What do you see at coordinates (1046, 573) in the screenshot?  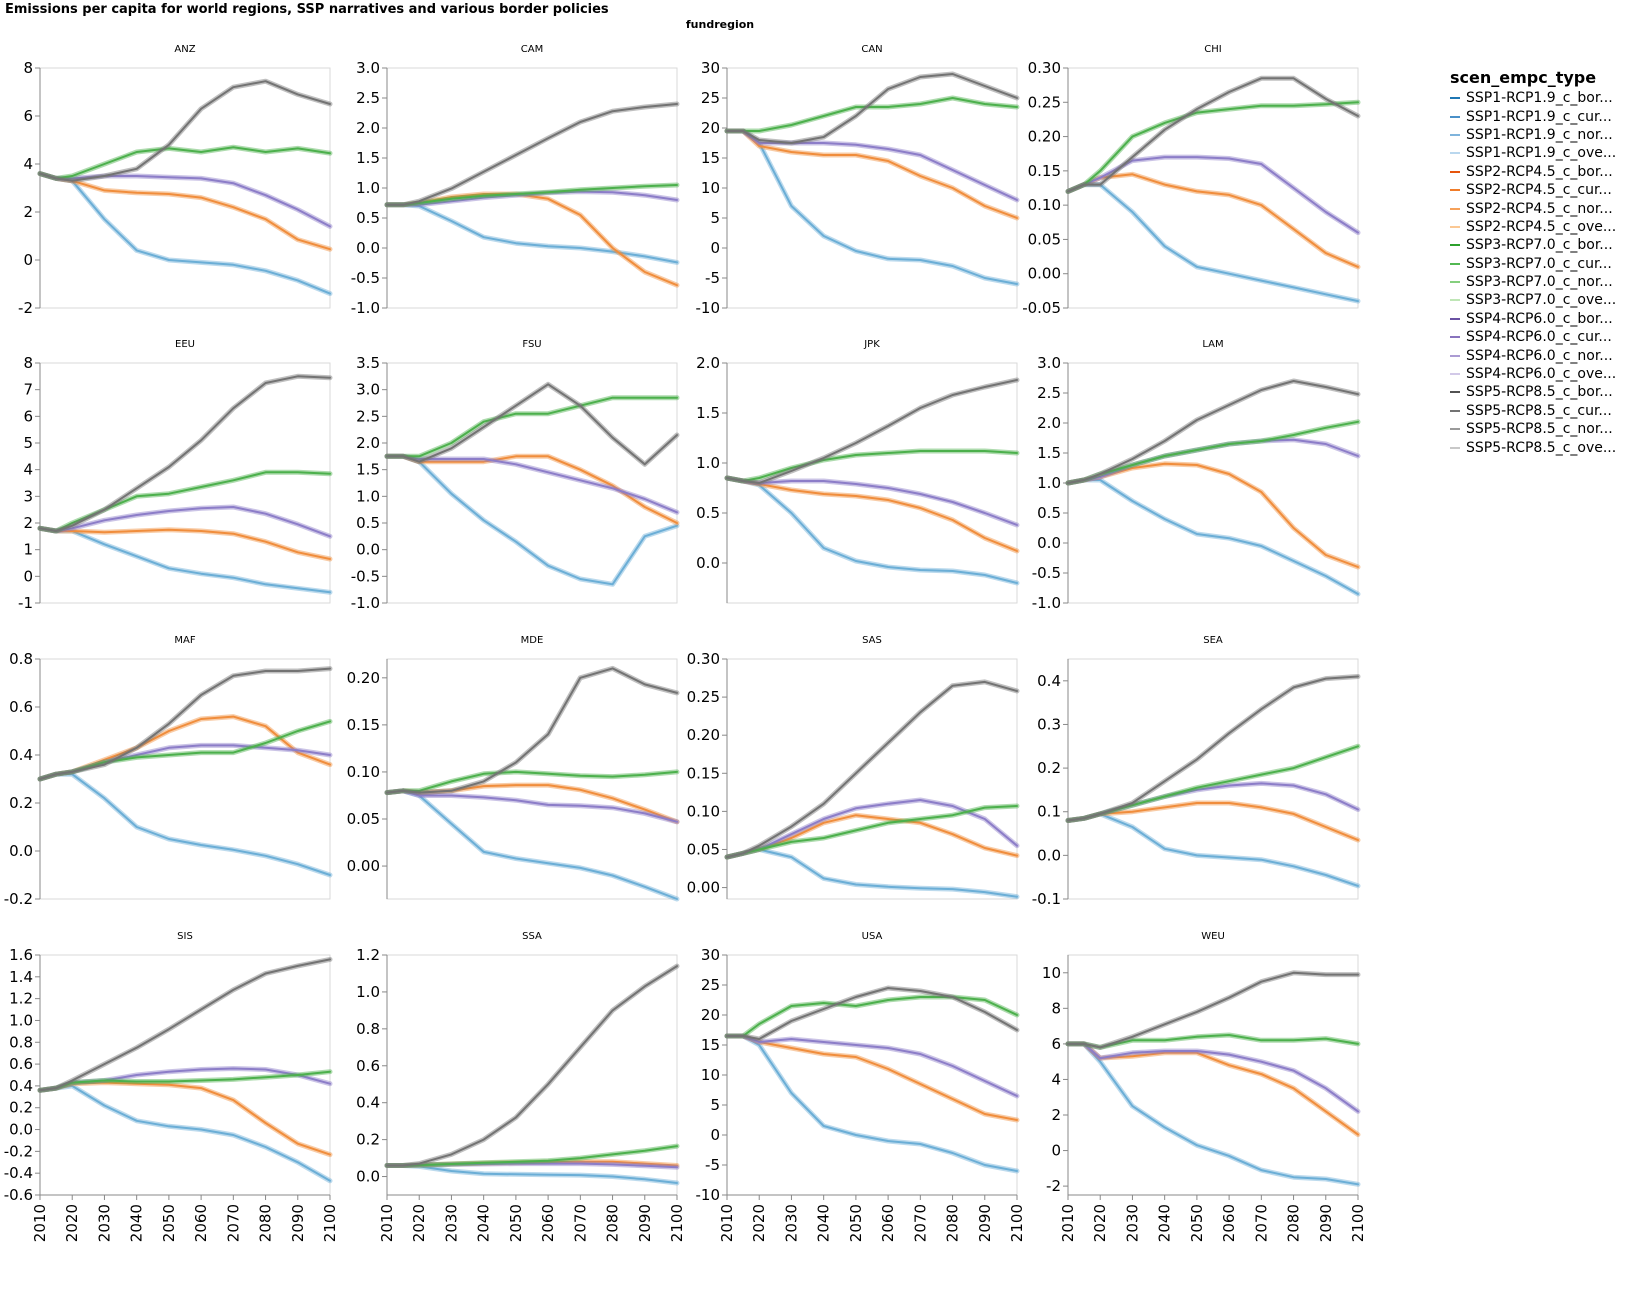 I see `y-tick-label: -0.5` at bounding box center [1046, 573].